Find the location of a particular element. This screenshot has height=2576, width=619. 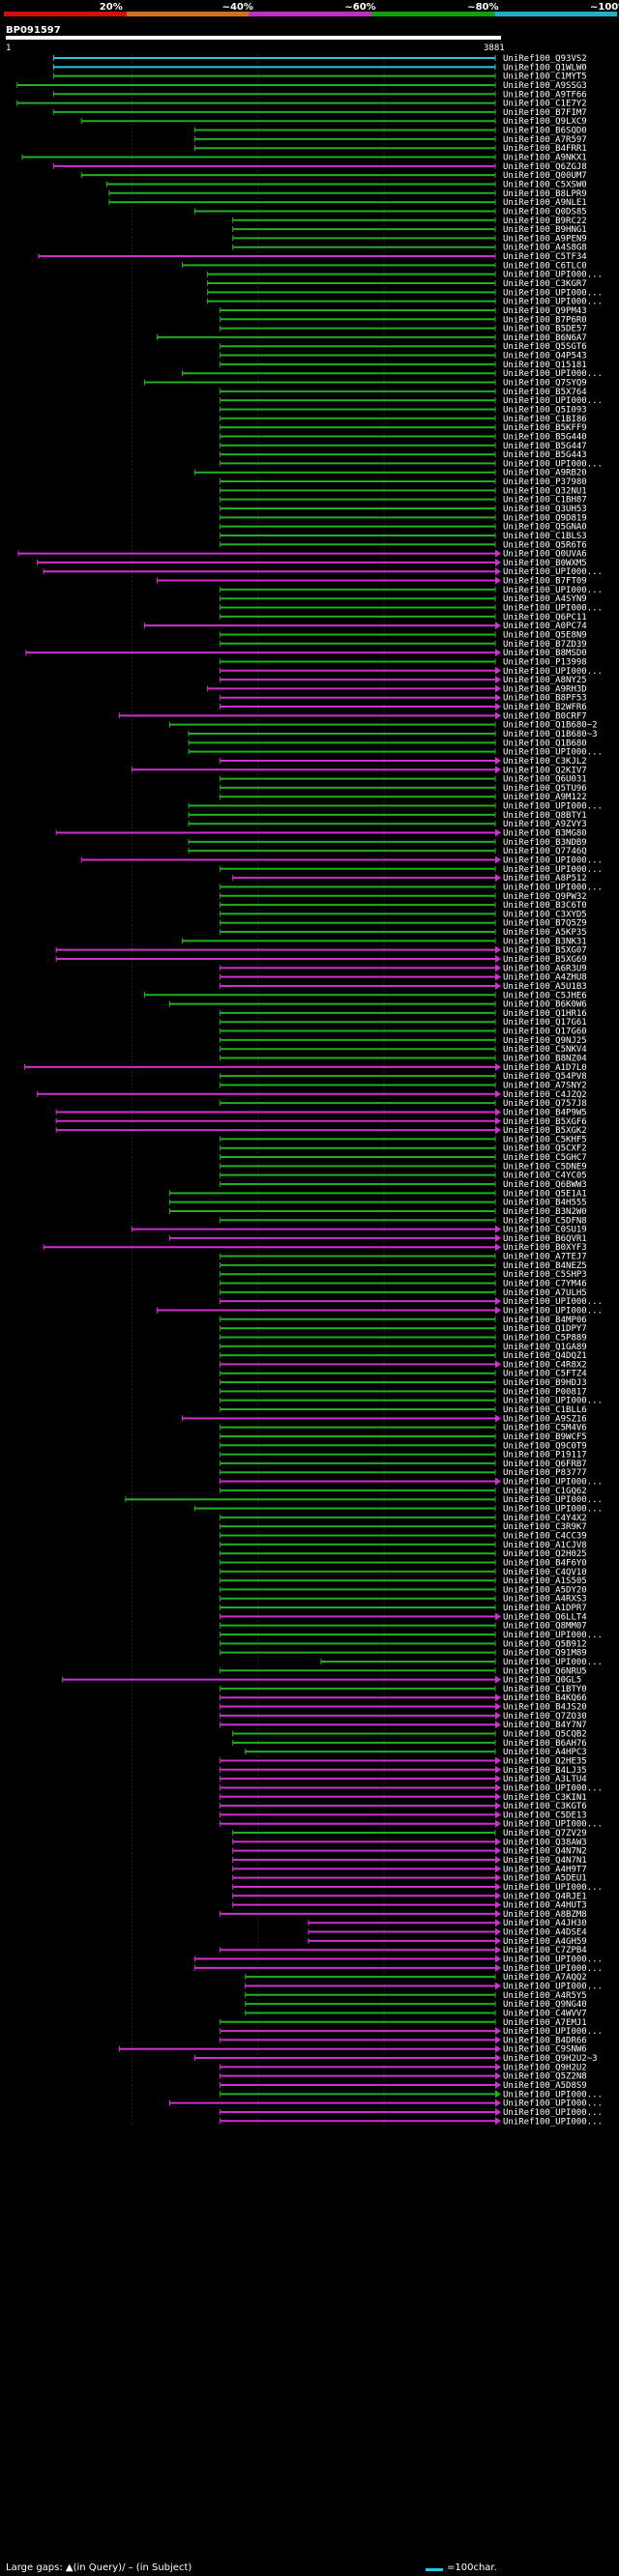

hit-label: UniRef100_Q9NG40 is located at coordinates (545, 2005).